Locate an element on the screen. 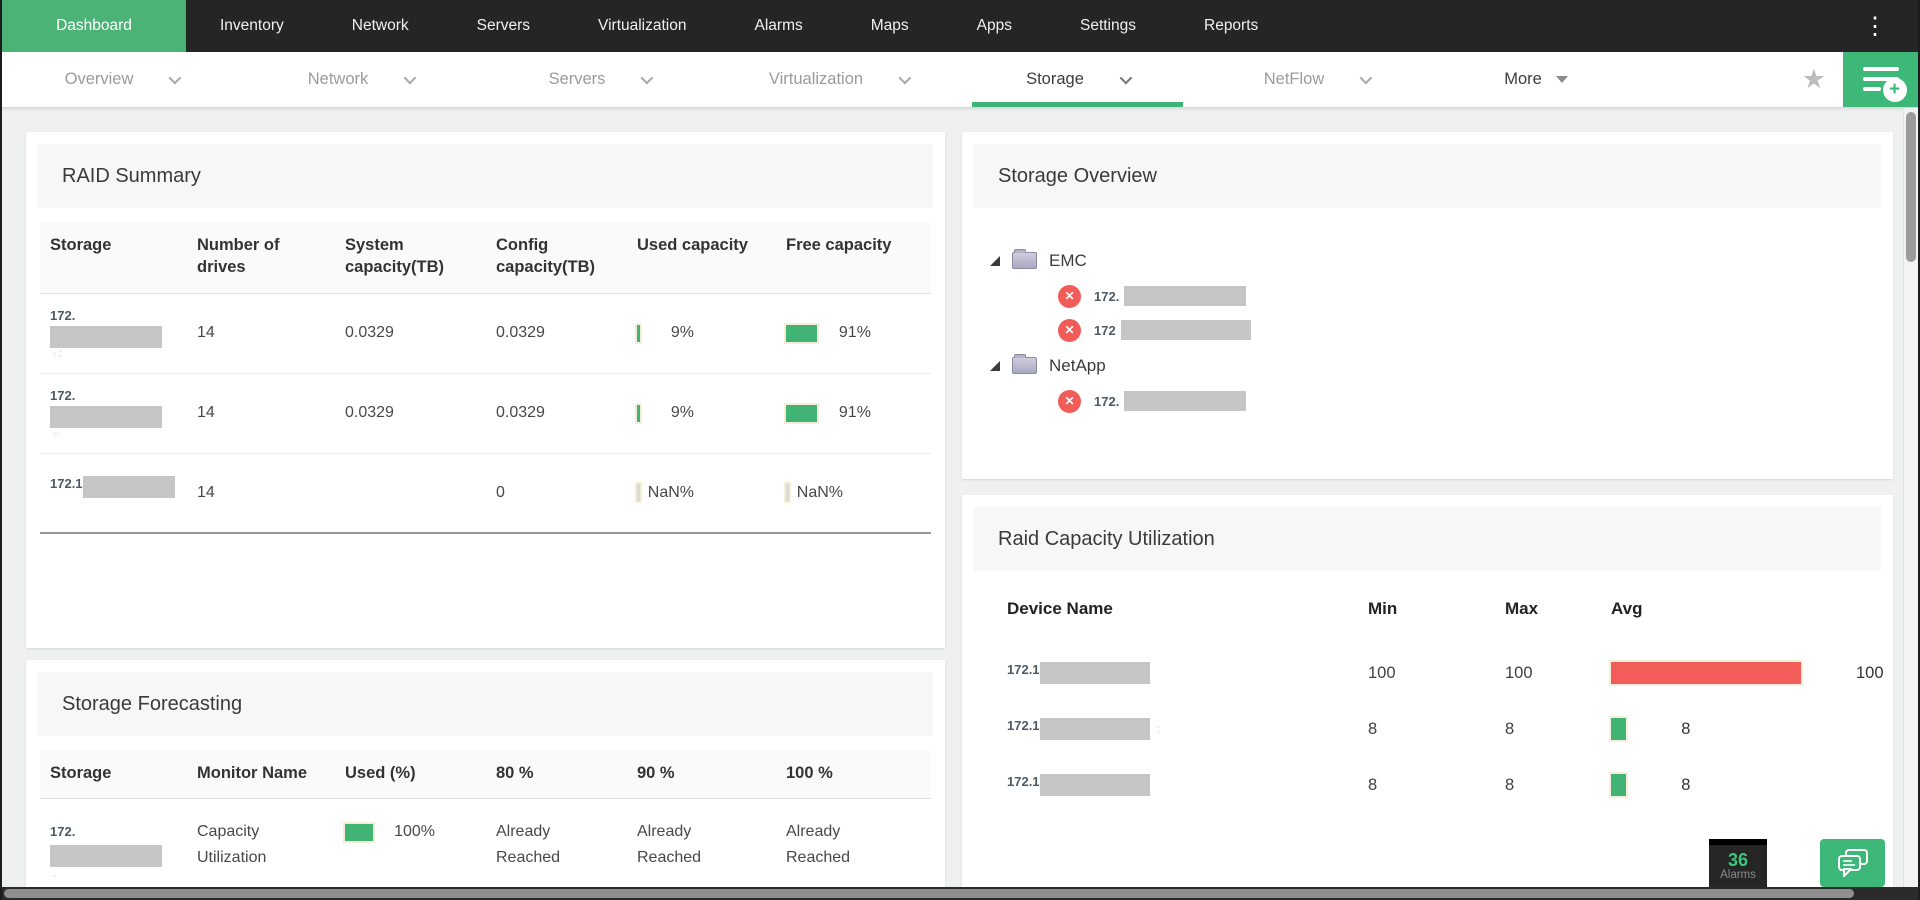  table-header-row: Device Name Min Max Avg is located at coordinates (1325, 608).